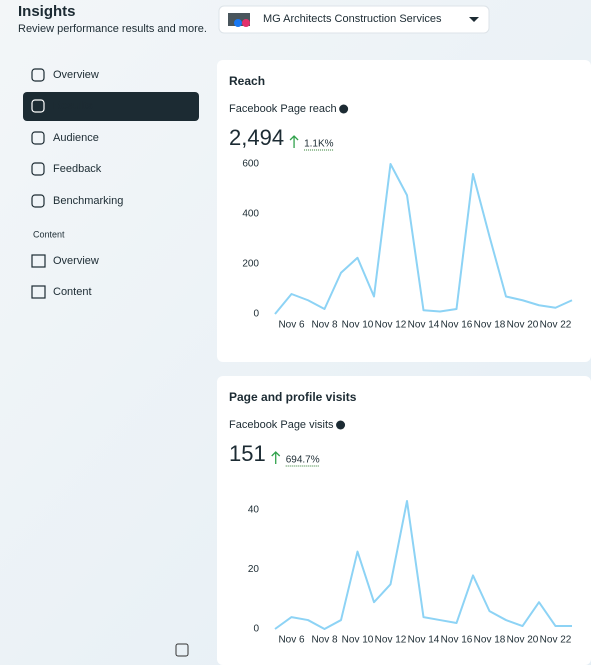 The width and height of the screenshot is (591, 665). Describe the element at coordinates (182, 650) in the screenshot. I see `collapse-button` at that location.